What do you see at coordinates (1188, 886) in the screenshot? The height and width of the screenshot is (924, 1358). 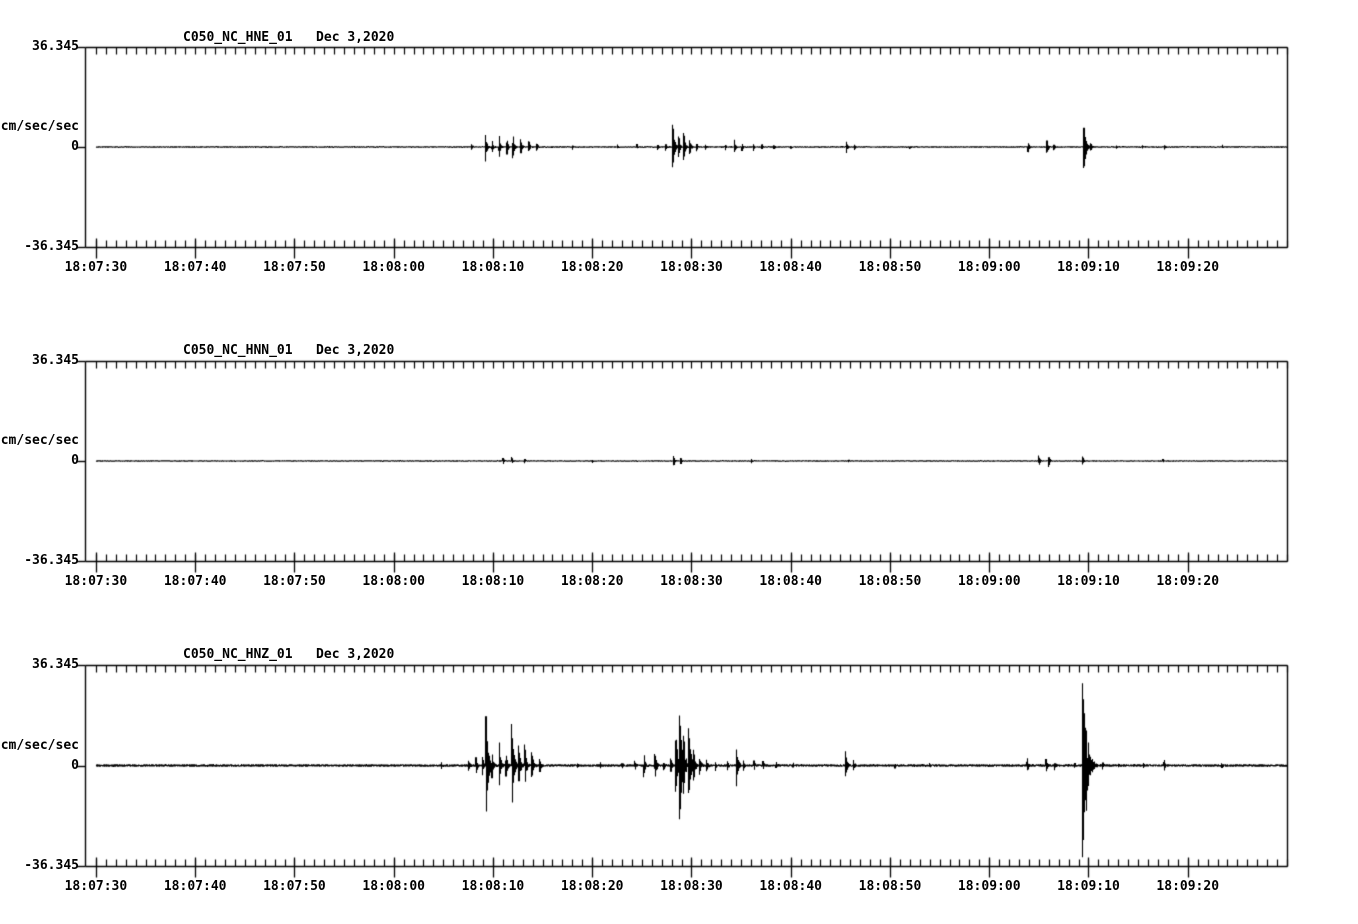 I see `x-axis-tick-label-hnz-11: 18:09:20` at bounding box center [1188, 886].